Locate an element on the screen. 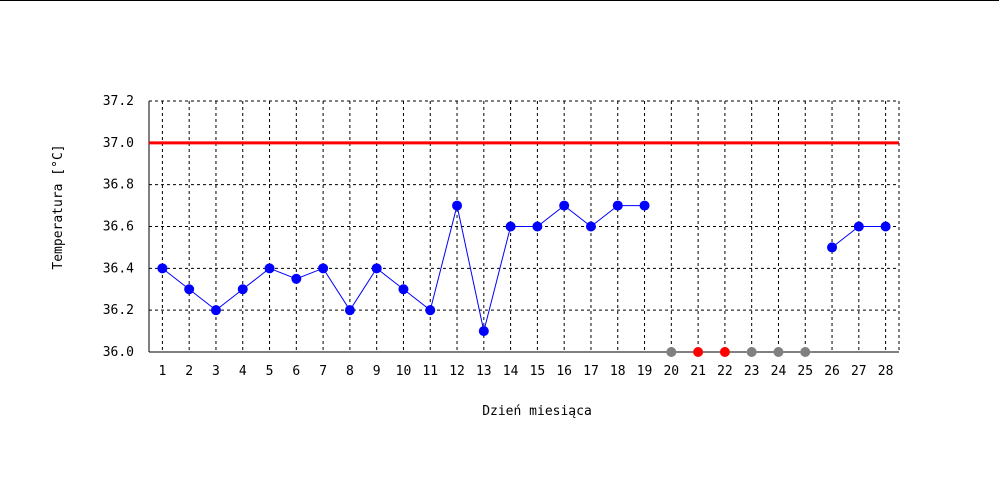 The height and width of the screenshot is (502, 999). x-tick-label: 21 is located at coordinates (698, 371).